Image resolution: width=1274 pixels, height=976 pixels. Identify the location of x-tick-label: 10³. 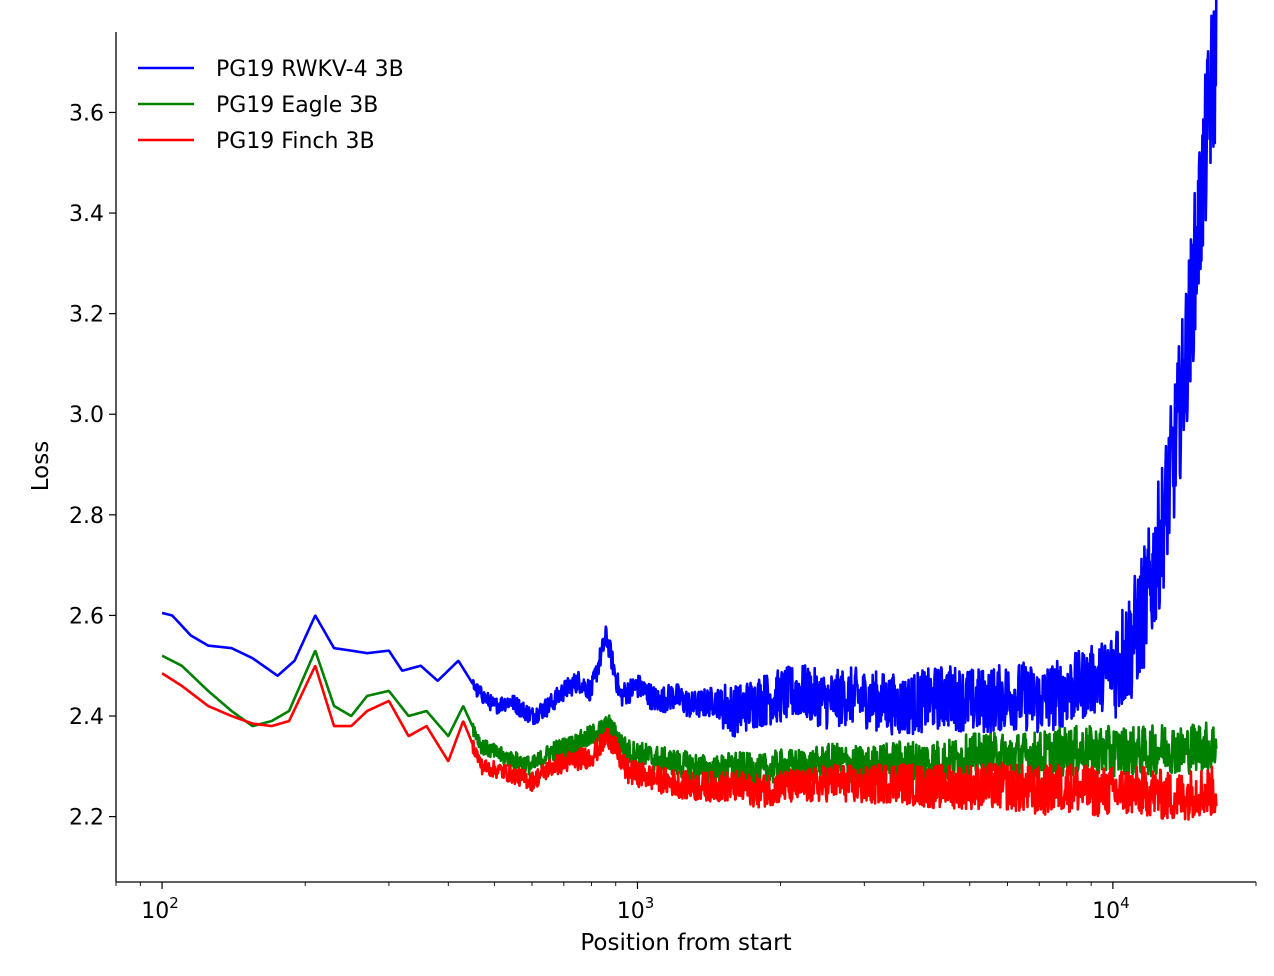
(636, 909).